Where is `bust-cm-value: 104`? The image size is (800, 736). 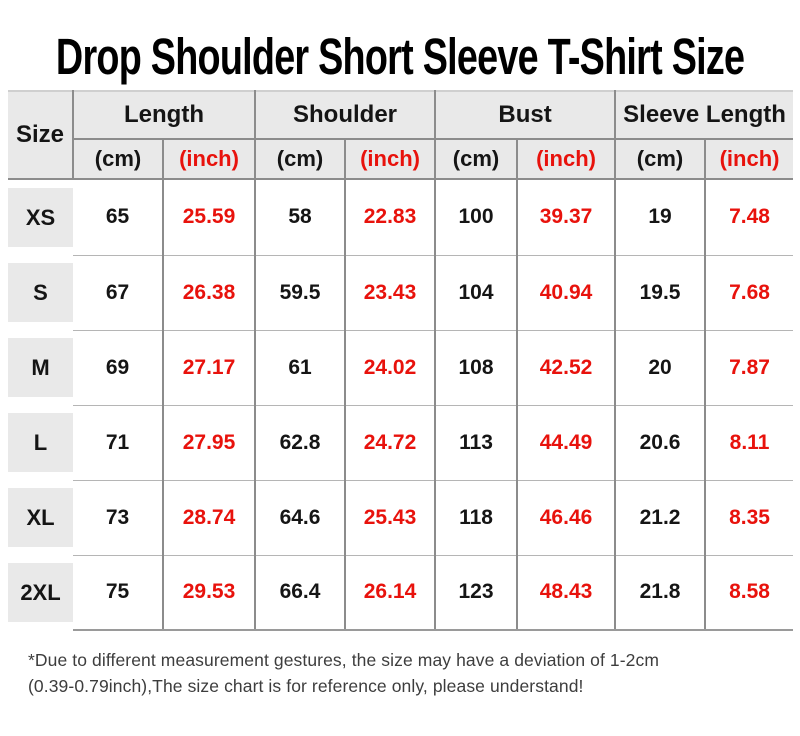
bust-cm-value: 104 is located at coordinates (477, 293).